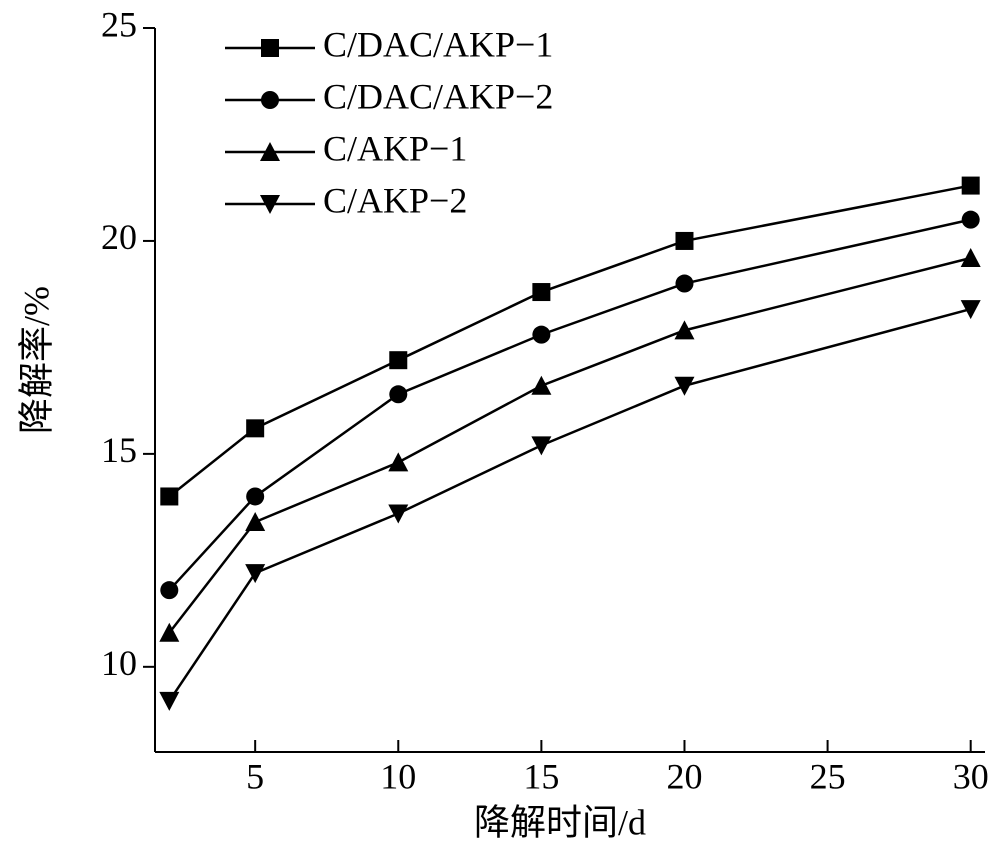  What do you see at coordinates (119, 663) in the screenshot?
I see `y-tick-label: 10` at bounding box center [119, 663].